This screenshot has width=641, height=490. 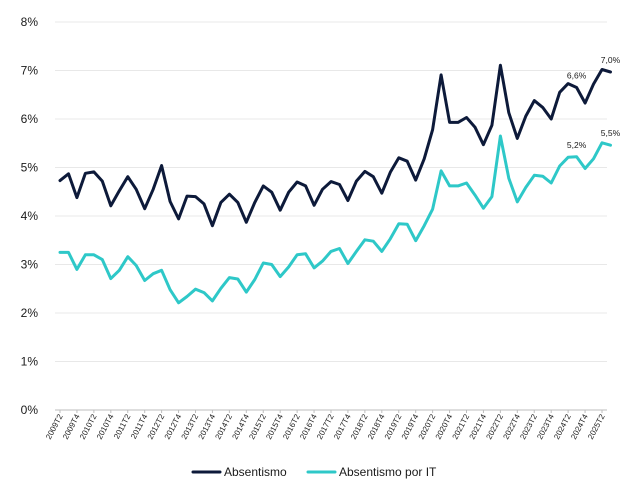 I want to click on y-tick-label: 8%, so click(x=30, y=22).